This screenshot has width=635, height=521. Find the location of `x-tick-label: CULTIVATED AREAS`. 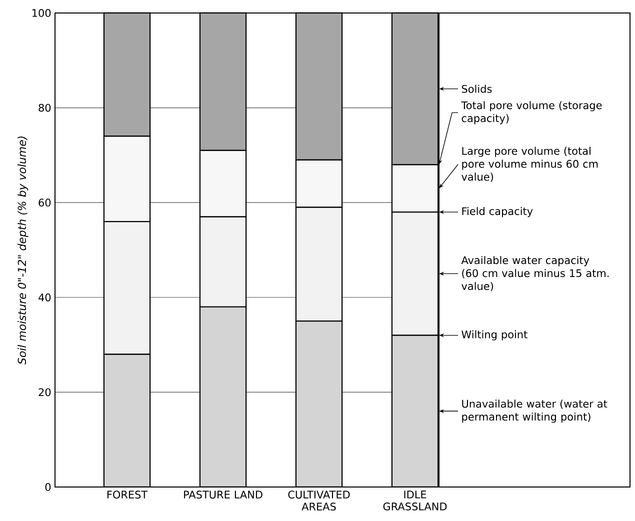

x-tick-label: CULTIVATED AREAS is located at coordinates (319, 500).